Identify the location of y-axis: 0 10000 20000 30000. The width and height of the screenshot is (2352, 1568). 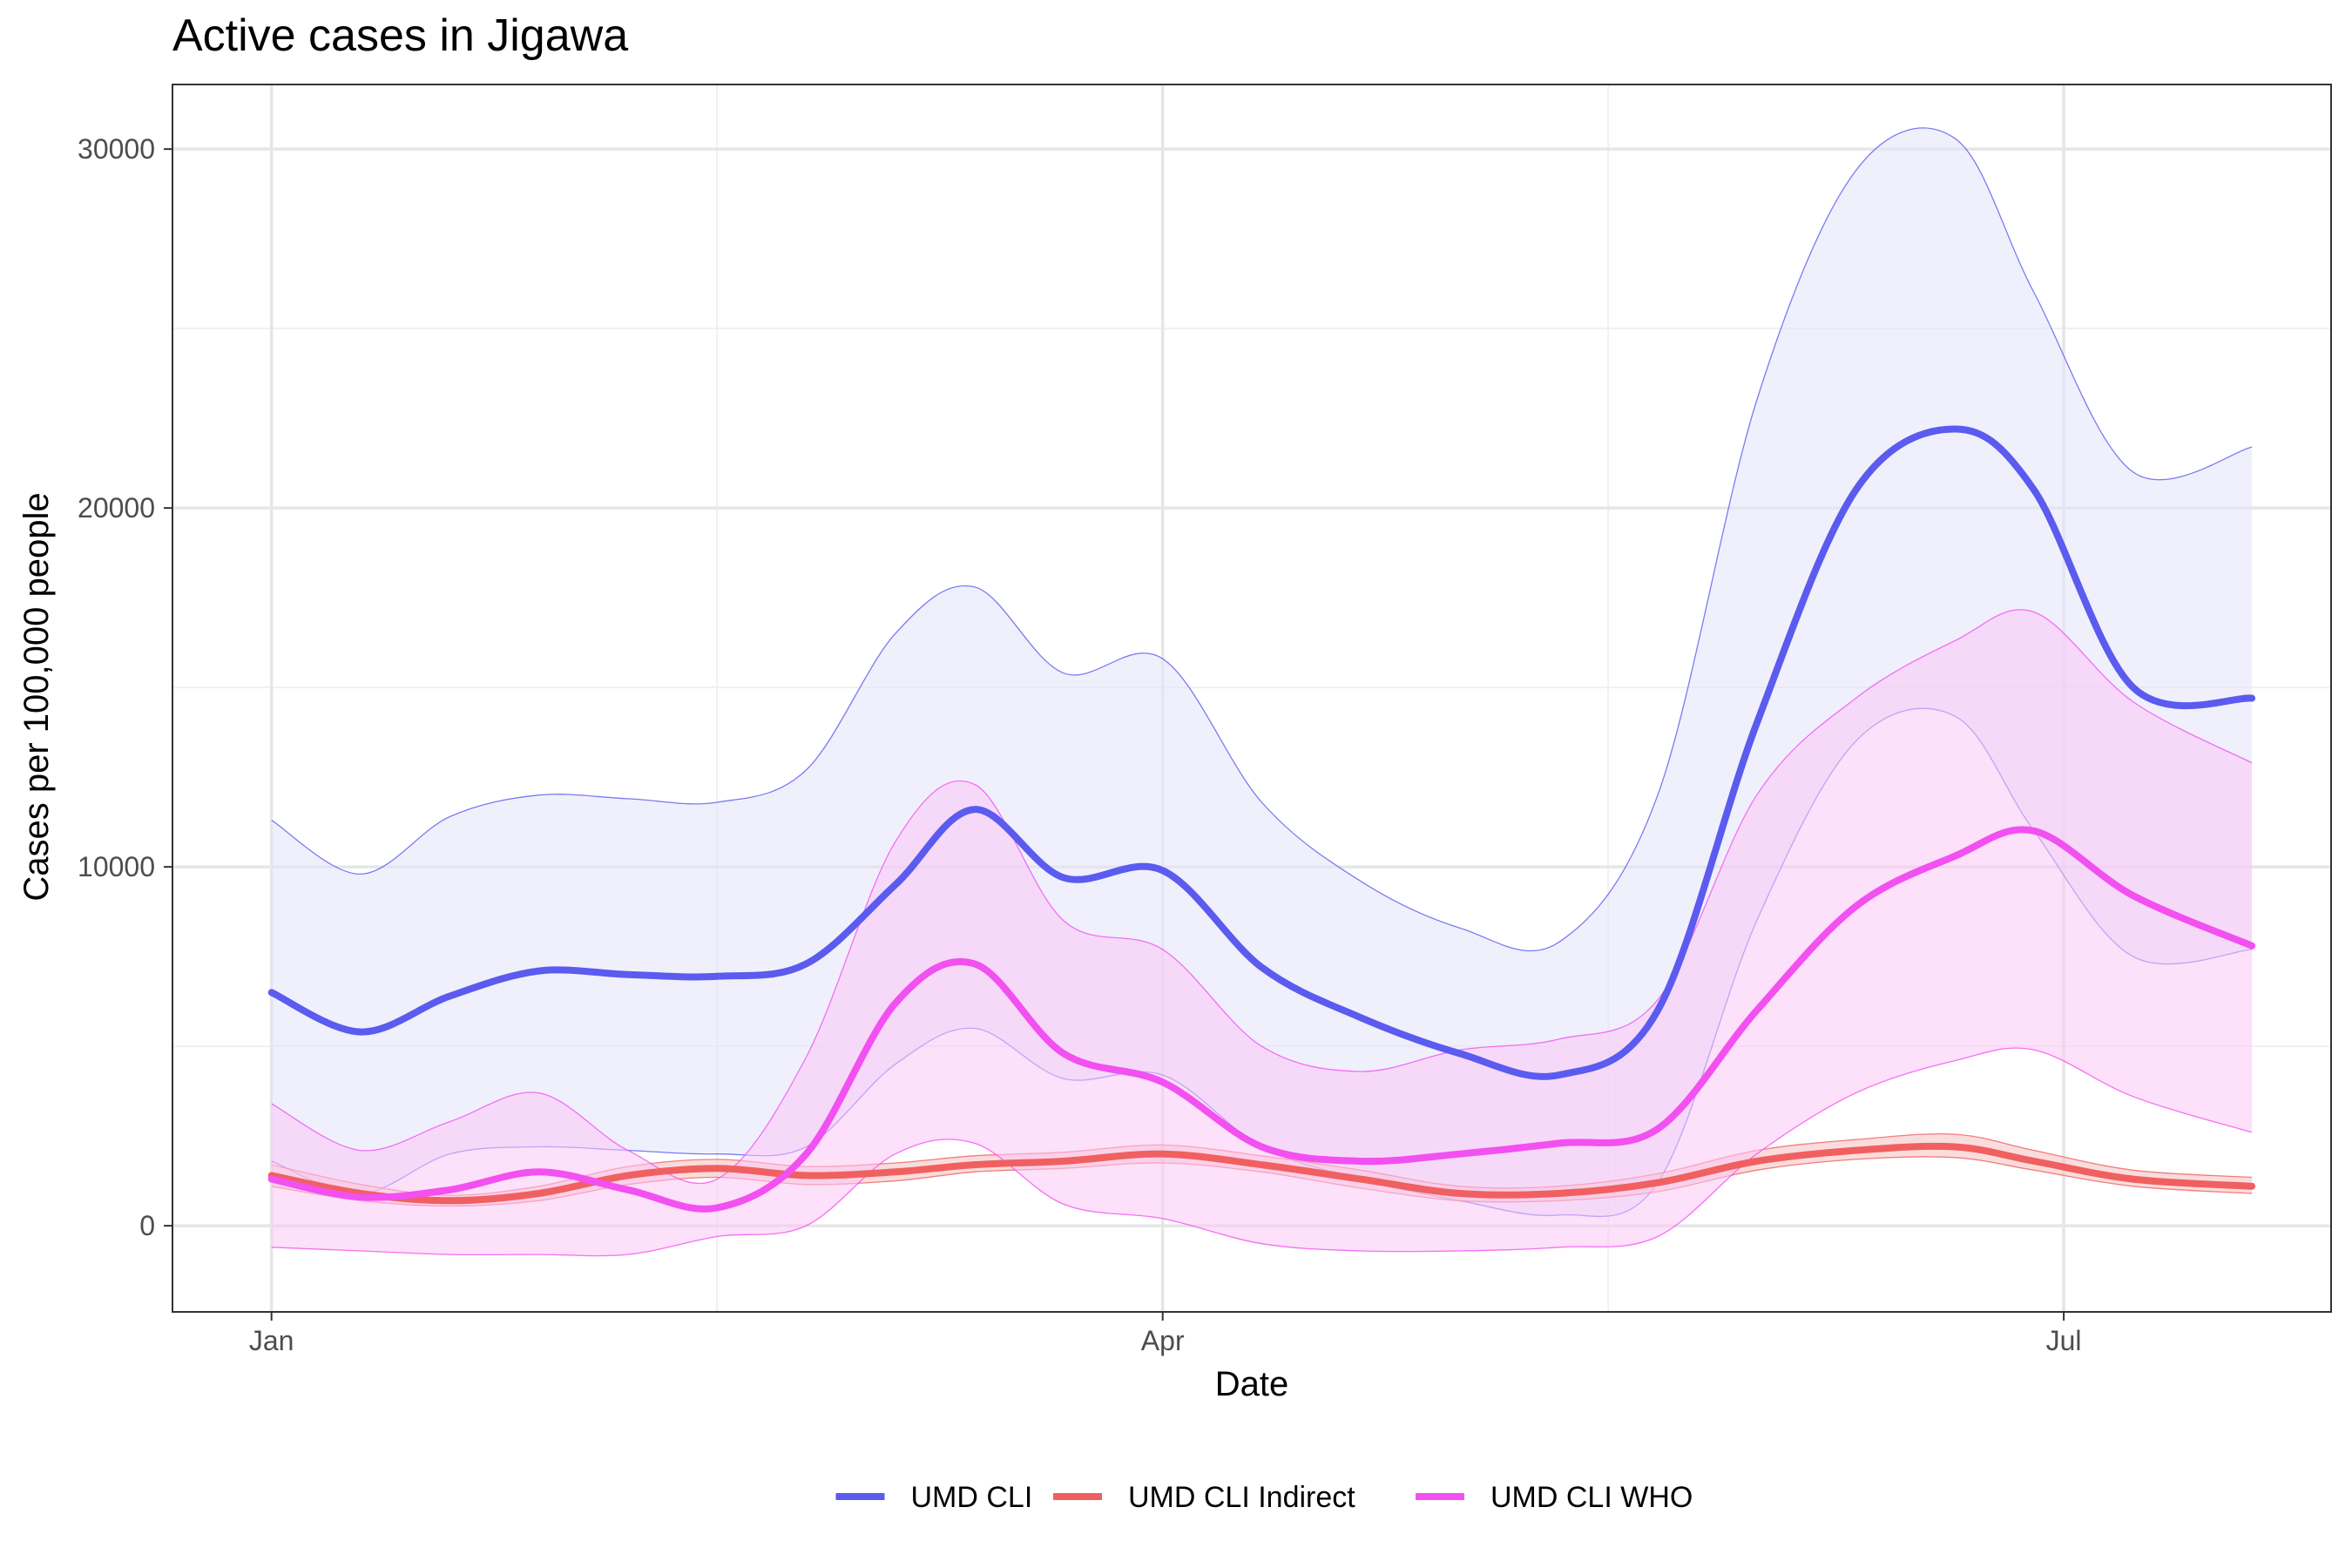
(125, 687).